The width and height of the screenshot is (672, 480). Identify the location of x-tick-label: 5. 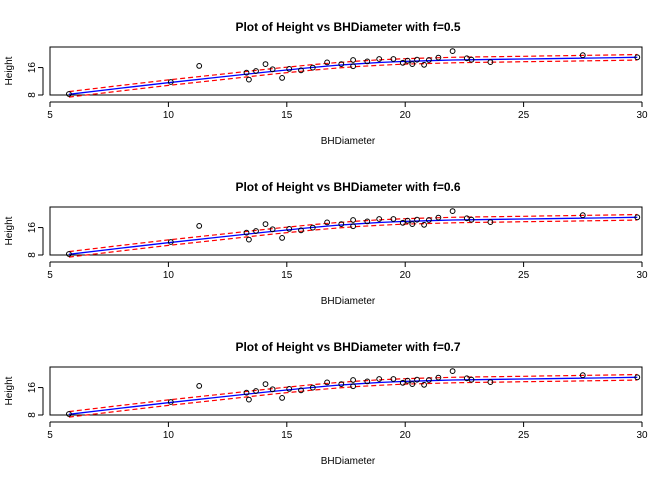
(50, 275).